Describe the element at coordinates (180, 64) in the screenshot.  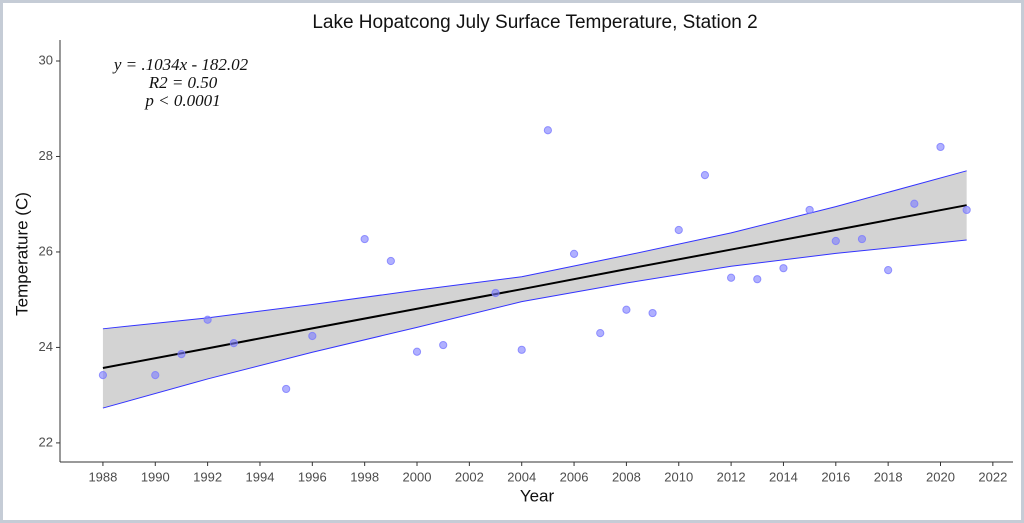
I see `annotation: y = .1034x - 182.02` at that location.